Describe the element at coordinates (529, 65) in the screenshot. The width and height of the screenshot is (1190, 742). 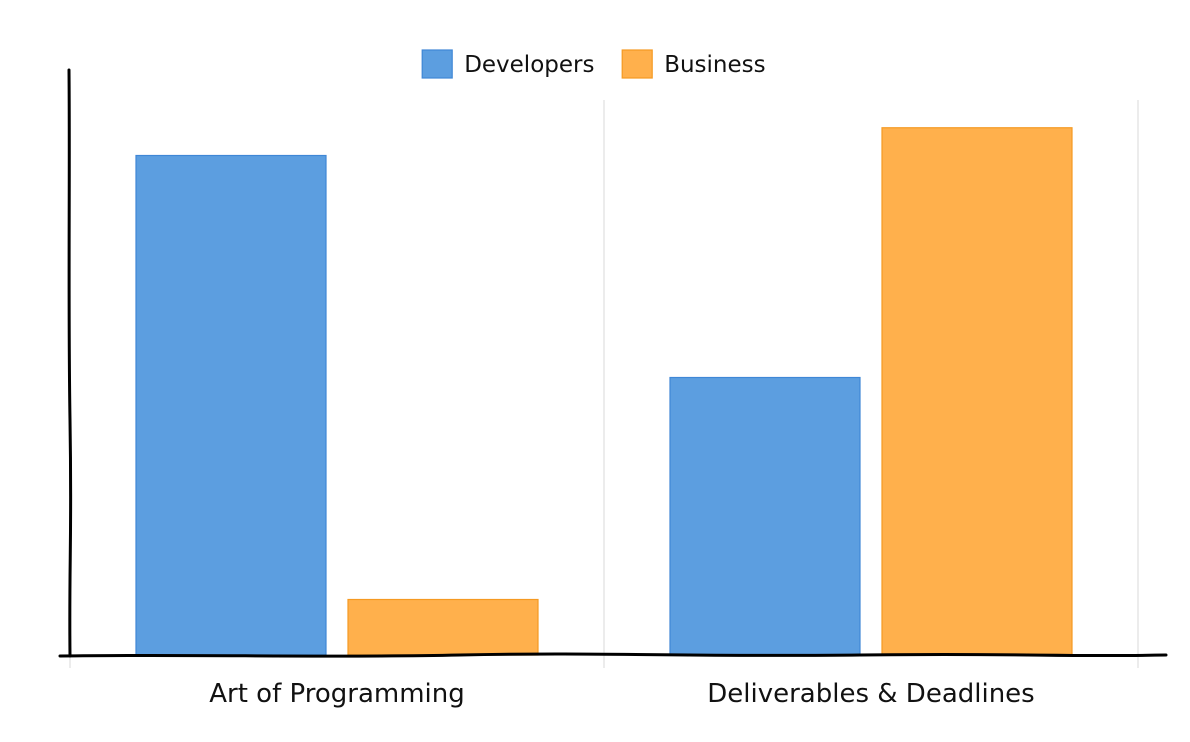
I see `legend-label-developers: Developers` at that location.